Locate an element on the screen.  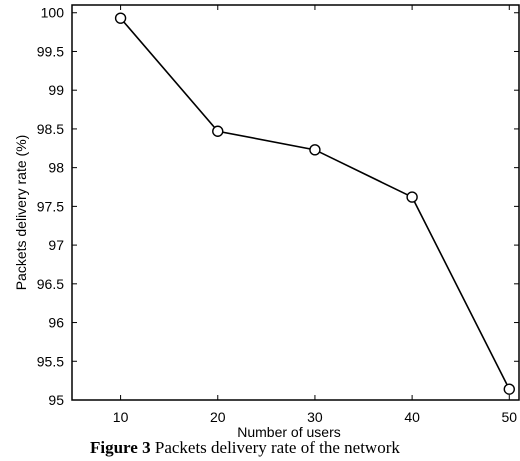
x-tick-label: 50 is located at coordinates (509, 417).